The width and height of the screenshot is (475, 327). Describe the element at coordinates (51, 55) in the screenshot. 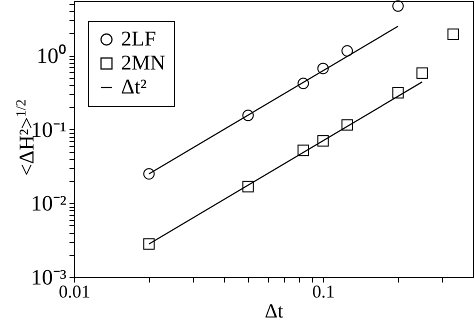

I see `y-tick-label: 10⁰` at that location.